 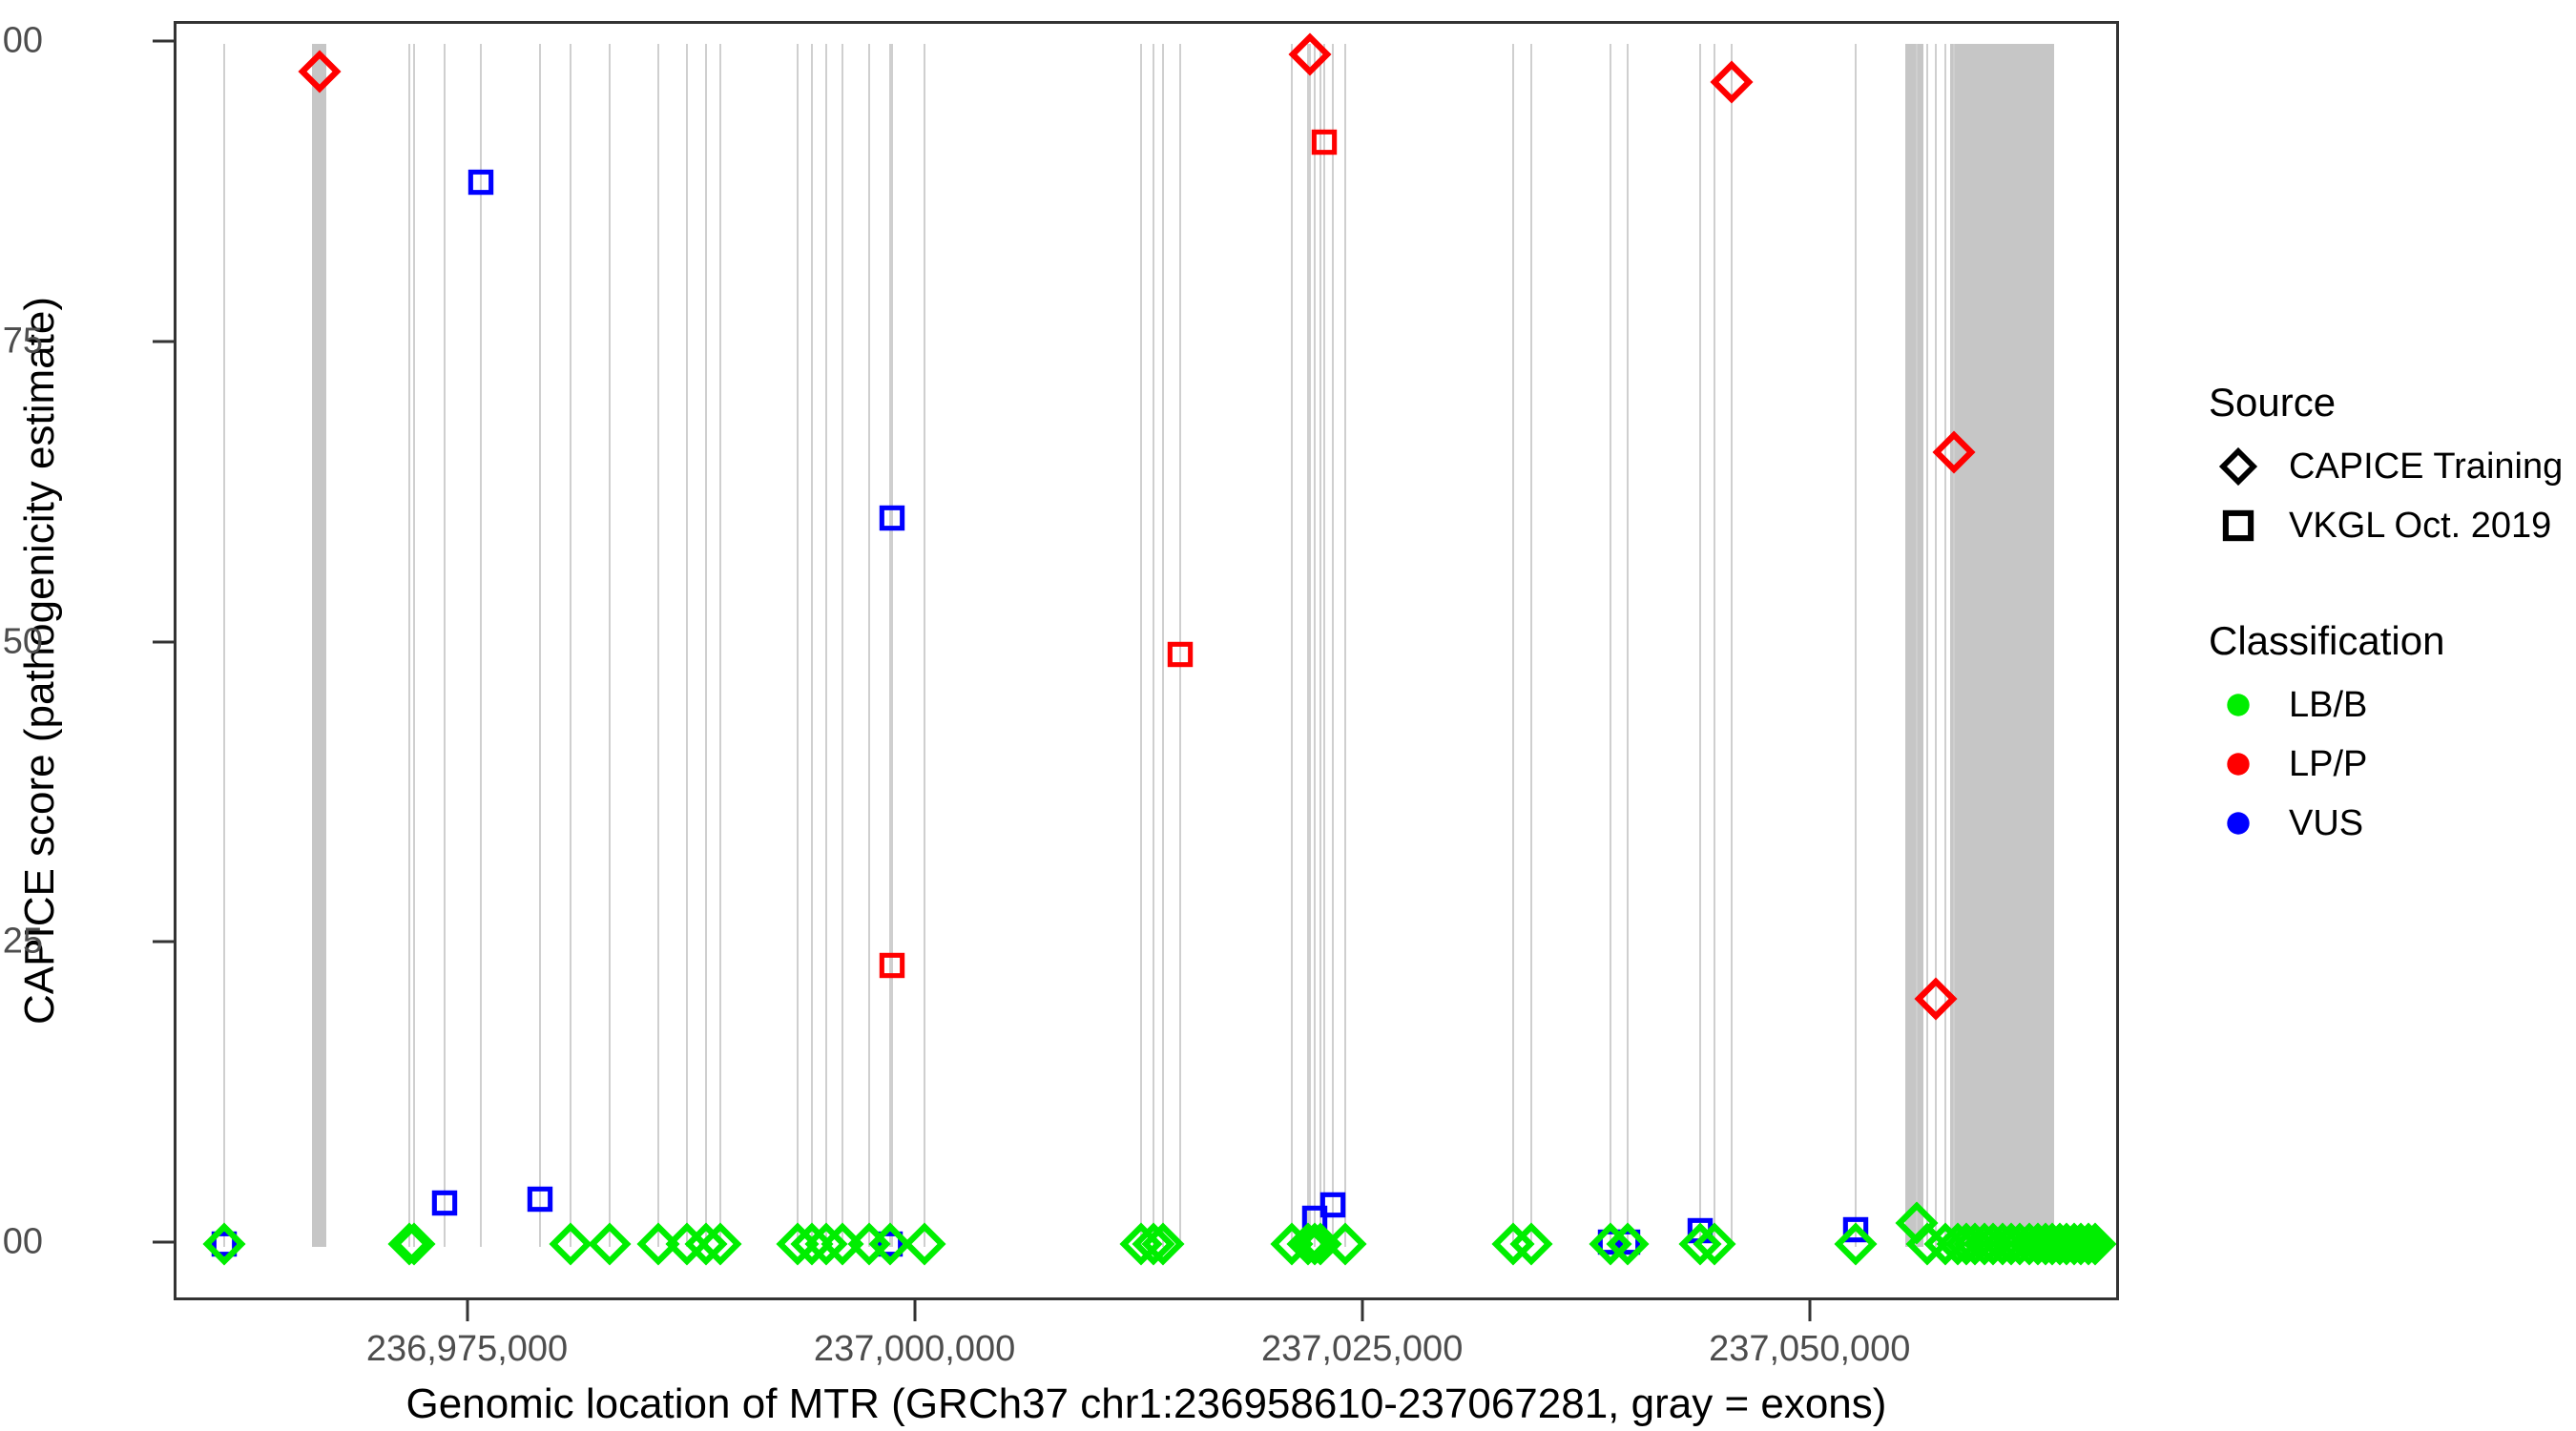 What do you see at coordinates (1362, 1349) in the screenshot?
I see `x-axis-tick-label: 237,025,000` at bounding box center [1362, 1349].